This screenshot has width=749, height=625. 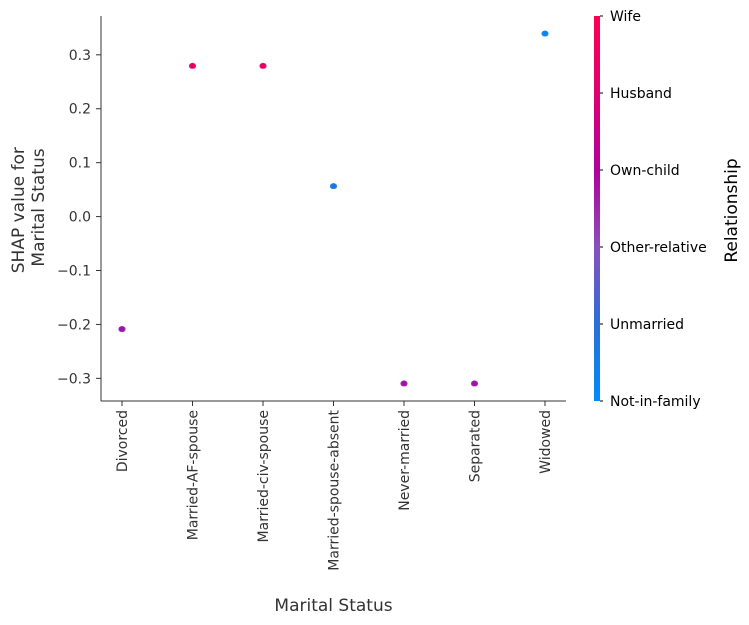 What do you see at coordinates (74, 379) in the screenshot?
I see `y-tick-label: −0.3` at bounding box center [74, 379].